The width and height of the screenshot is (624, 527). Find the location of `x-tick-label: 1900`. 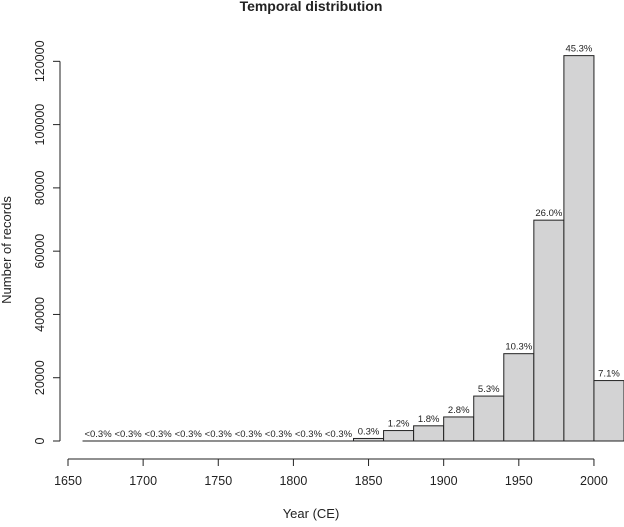

x-tick-label: 1900 is located at coordinates (444, 481).